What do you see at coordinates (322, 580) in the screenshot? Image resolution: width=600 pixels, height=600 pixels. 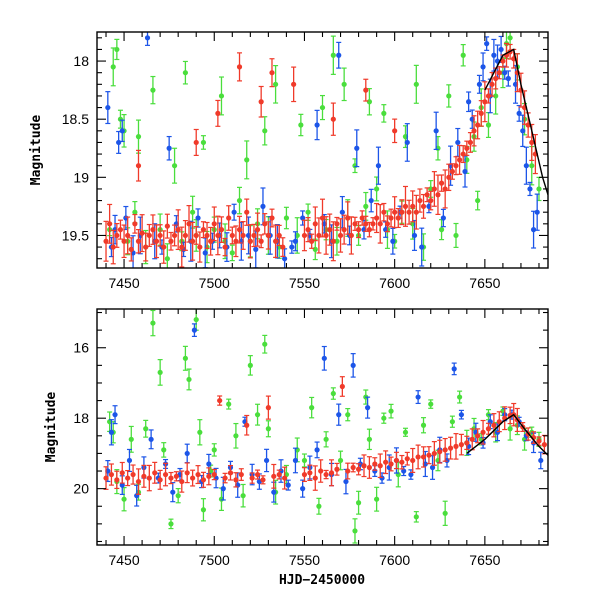 I see `x-axis-title: HJD−2450000` at bounding box center [322, 580].